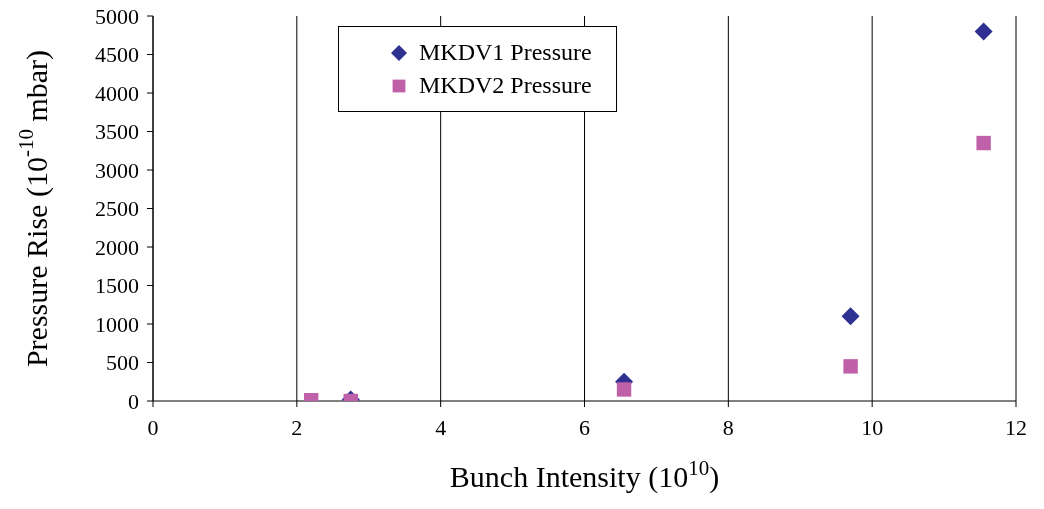 The height and width of the screenshot is (509, 1044). I want to click on x-tick-label: 8, so click(728, 427).